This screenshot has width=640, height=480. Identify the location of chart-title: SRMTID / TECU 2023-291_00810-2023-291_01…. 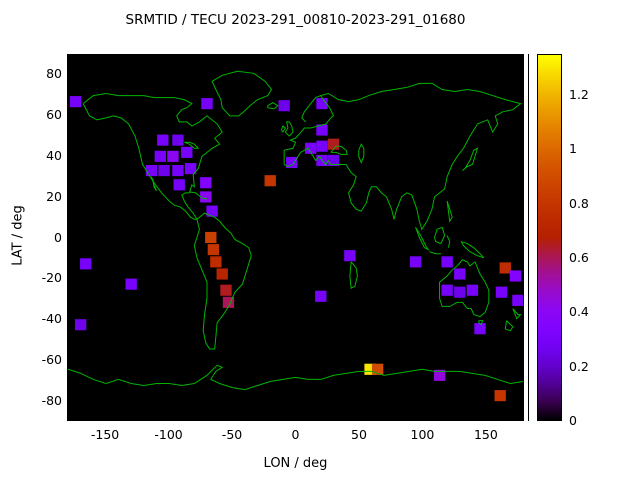
(295, 20).